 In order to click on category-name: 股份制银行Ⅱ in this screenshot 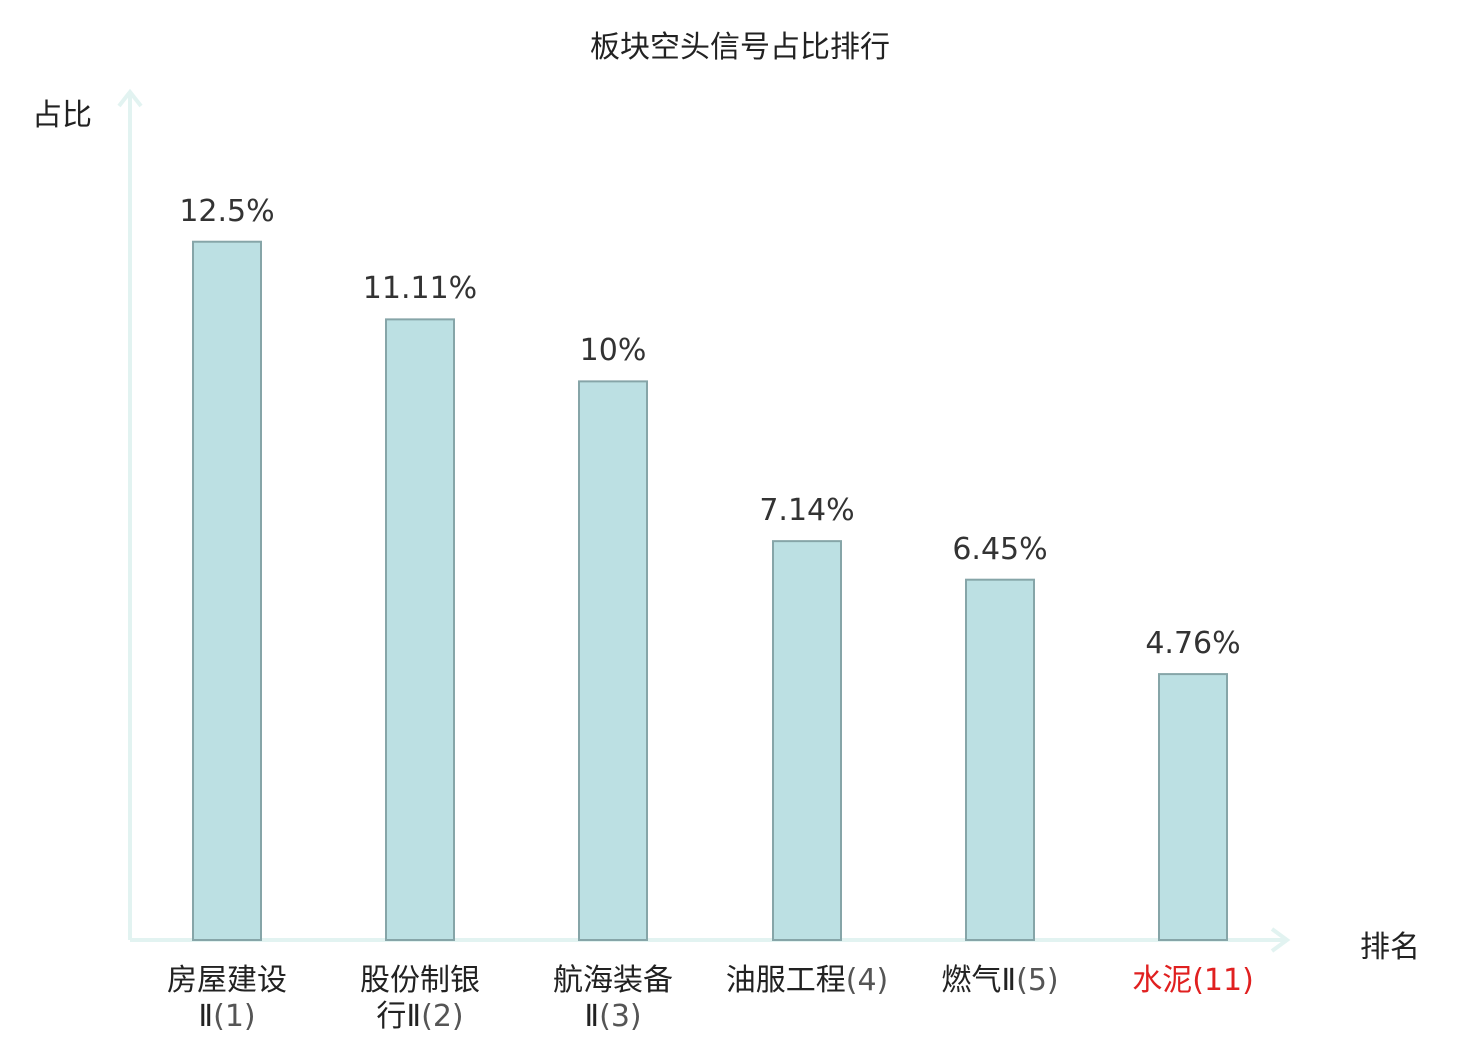, I will do `click(420, 998)`.